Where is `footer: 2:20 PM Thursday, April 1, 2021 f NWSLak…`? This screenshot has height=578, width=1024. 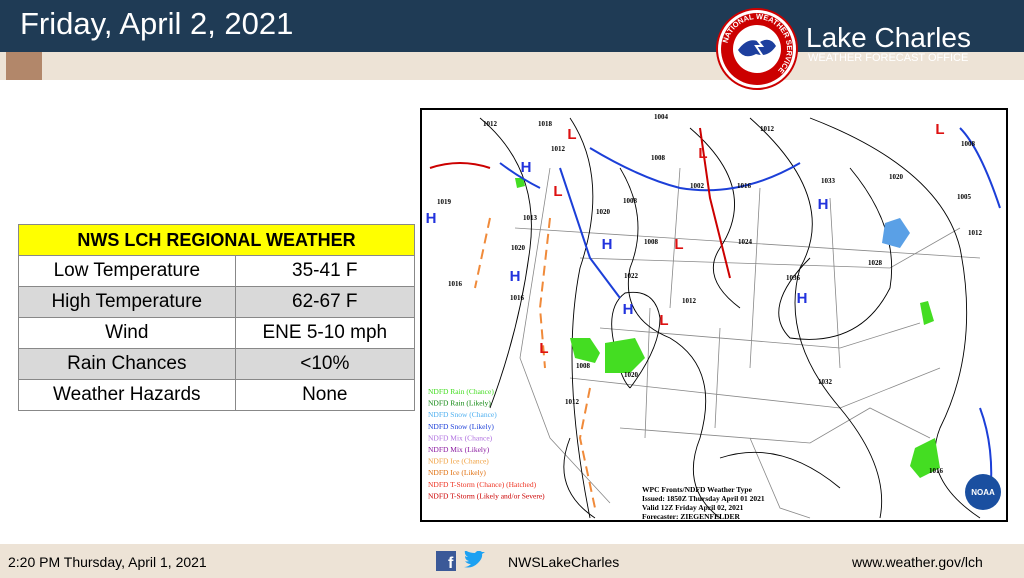 footer: 2:20 PM Thursday, April 1, 2021 f NWSLak… is located at coordinates (512, 561).